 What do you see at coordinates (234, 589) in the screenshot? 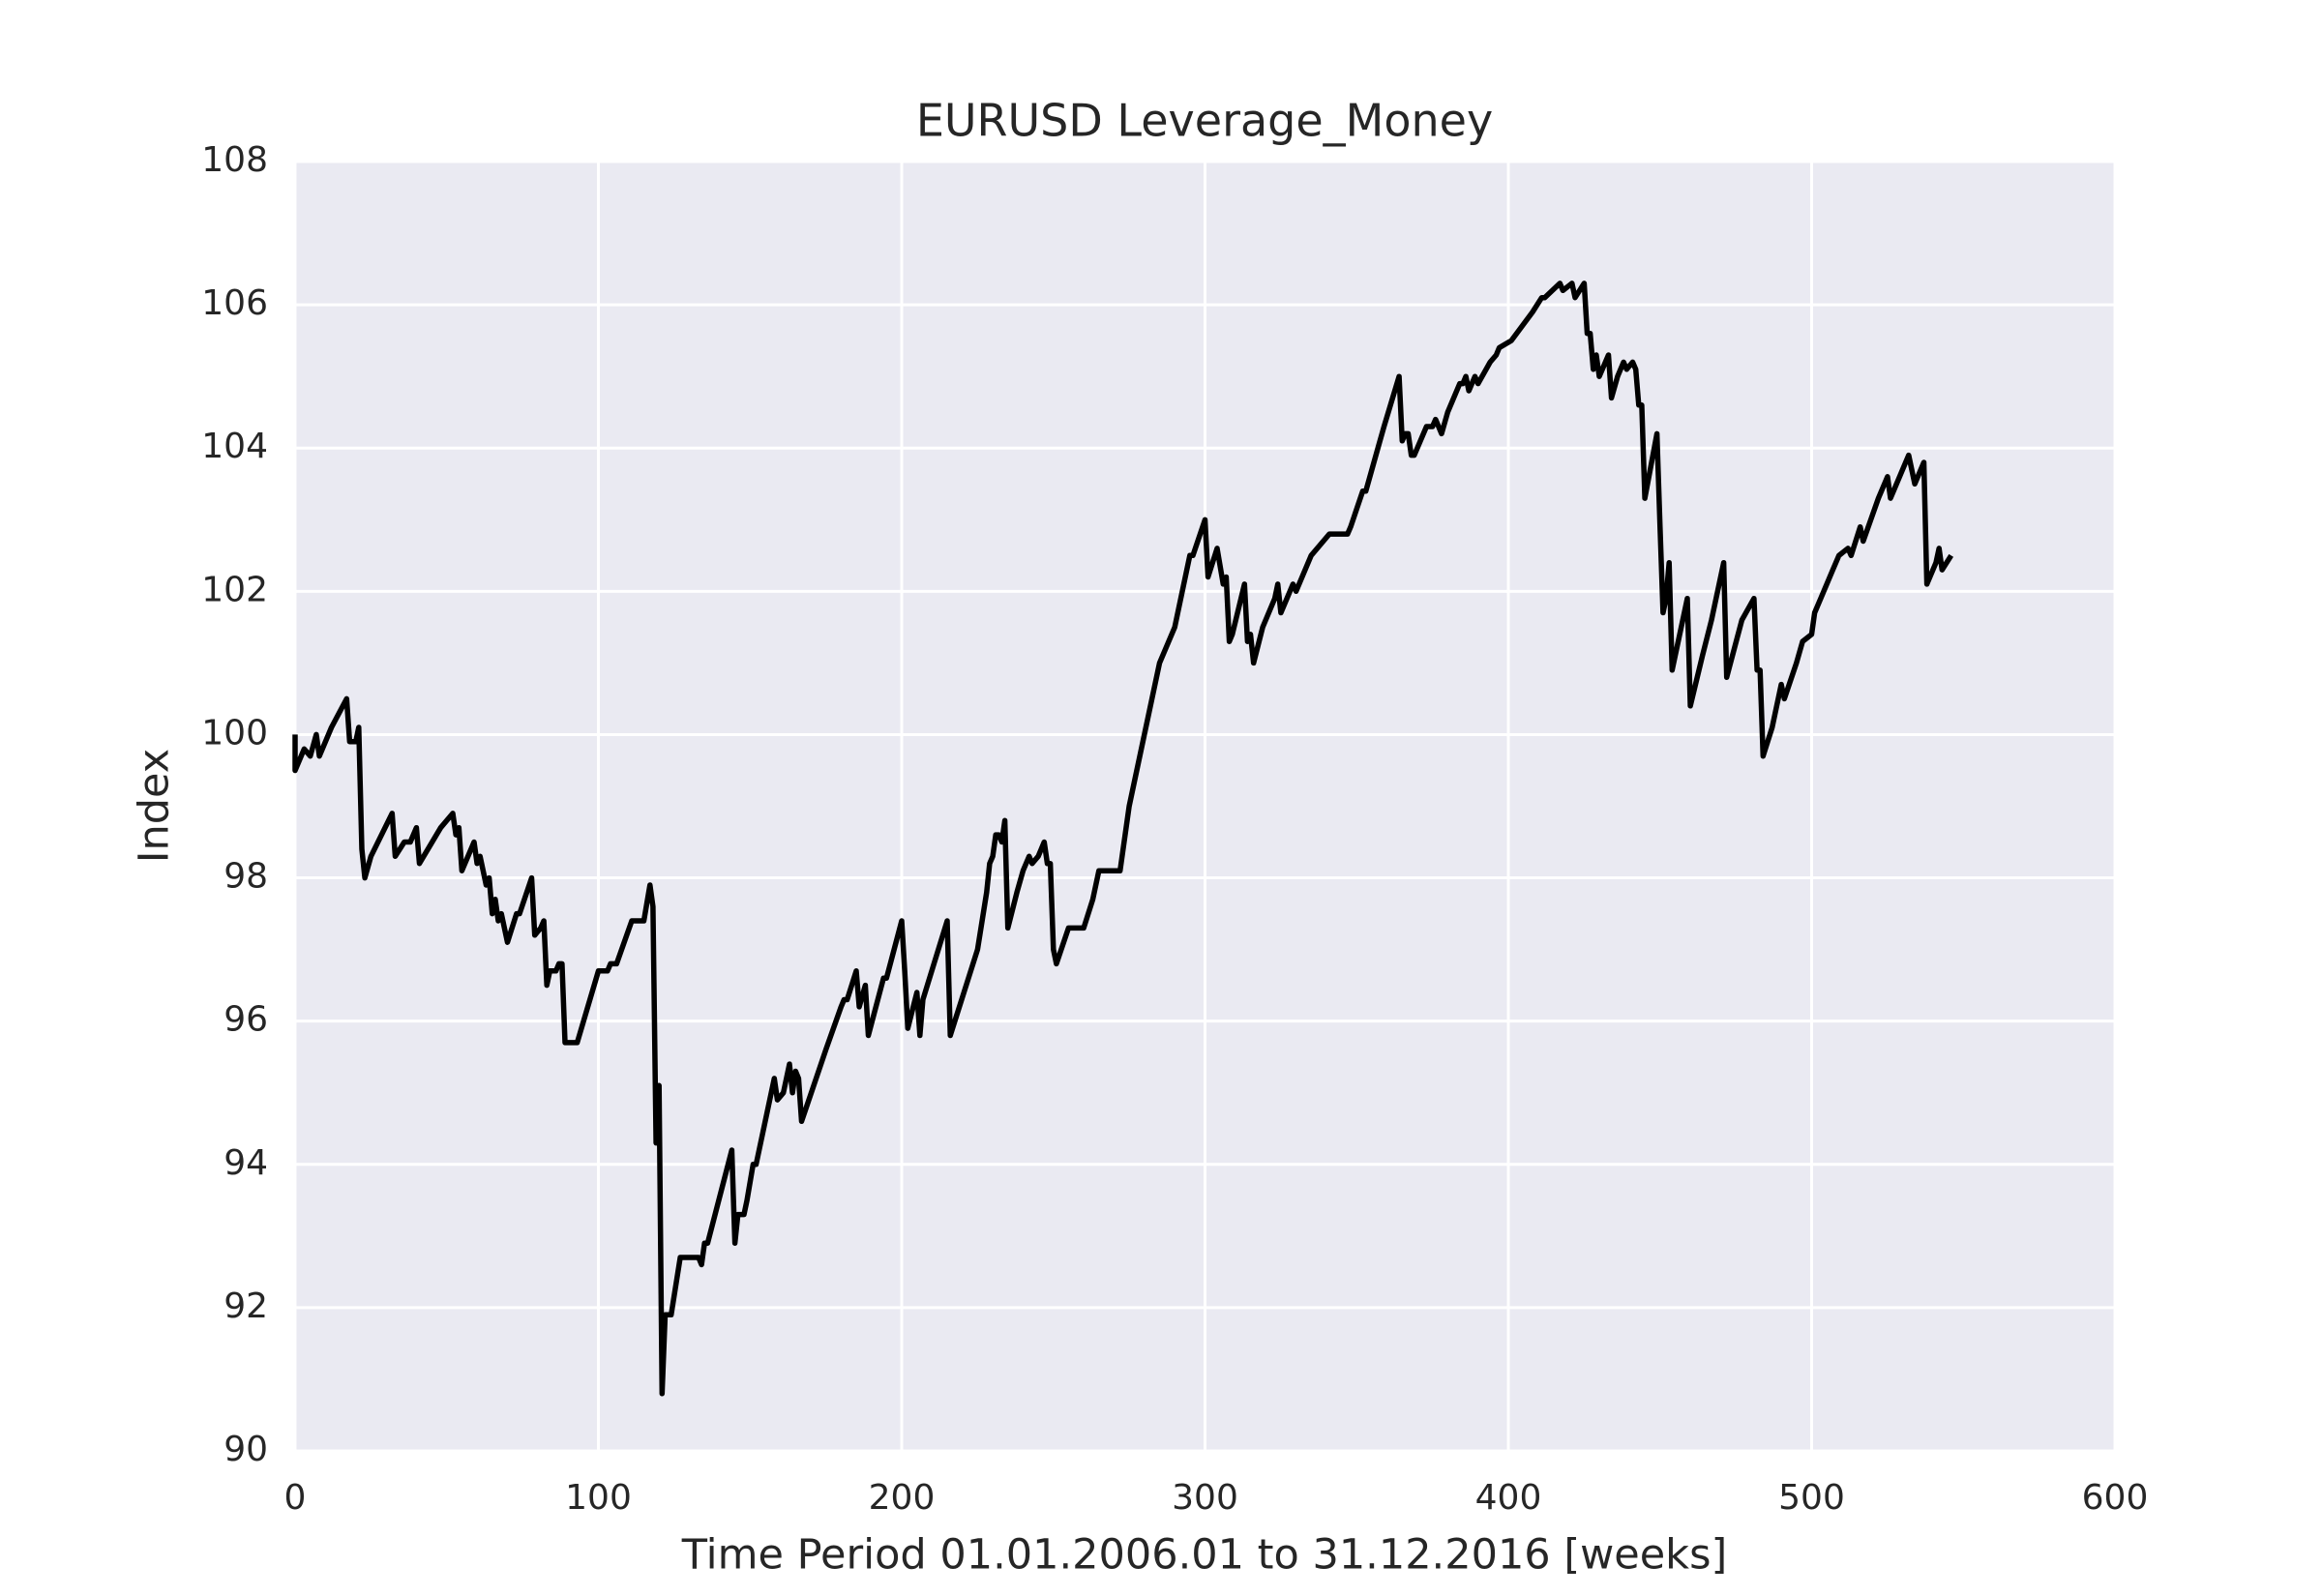
I see `y-tick-label: 102` at bounding box center [234, 589].